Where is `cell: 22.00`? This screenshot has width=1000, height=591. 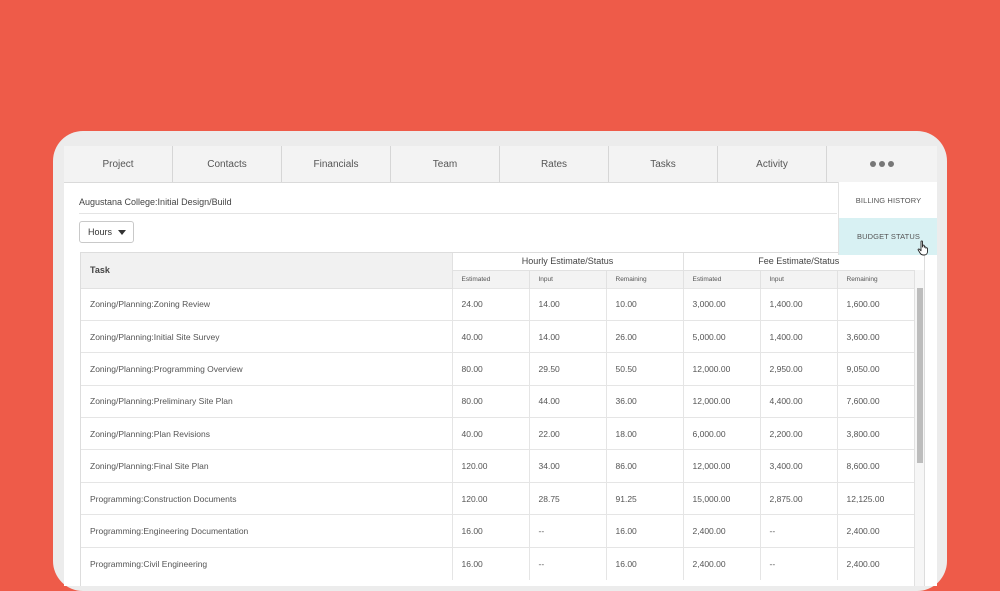
cell: 22.00 is located at coordinates (567, 433).